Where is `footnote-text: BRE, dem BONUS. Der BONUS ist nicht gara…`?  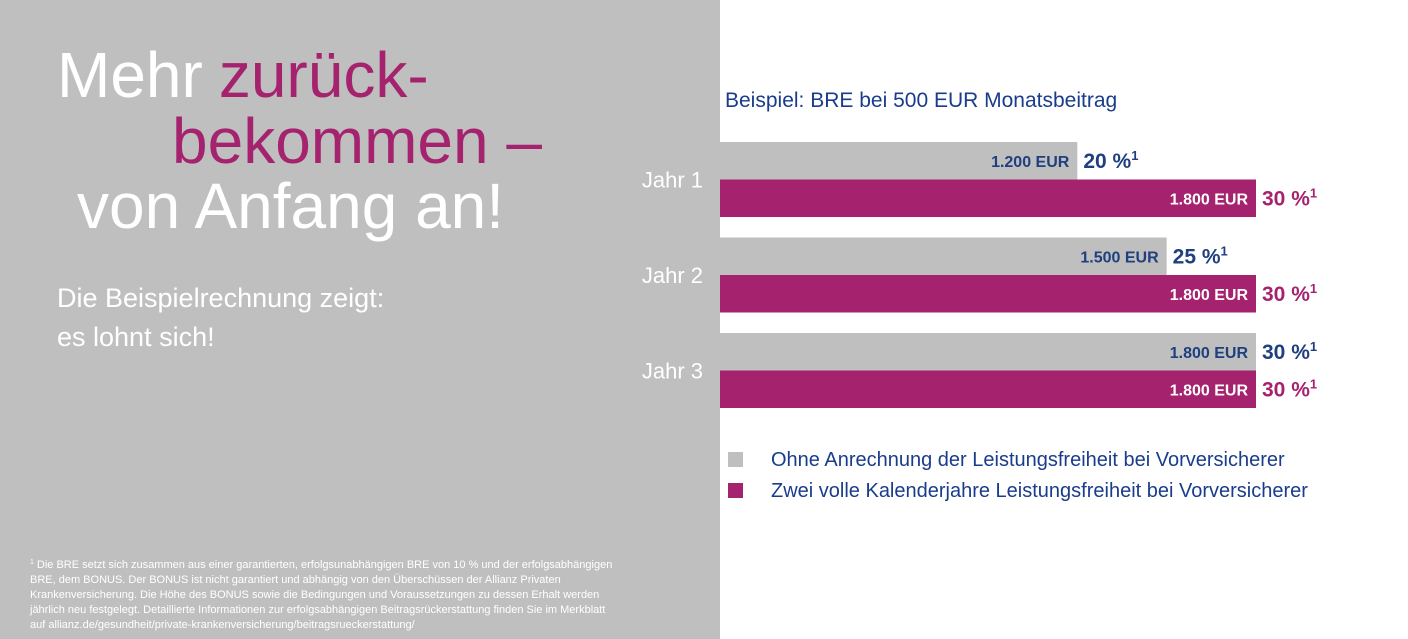 footnote-text: BRE, dem BONUS. Der BONUS ist nicht gara… is located at coordinates (295, 580).